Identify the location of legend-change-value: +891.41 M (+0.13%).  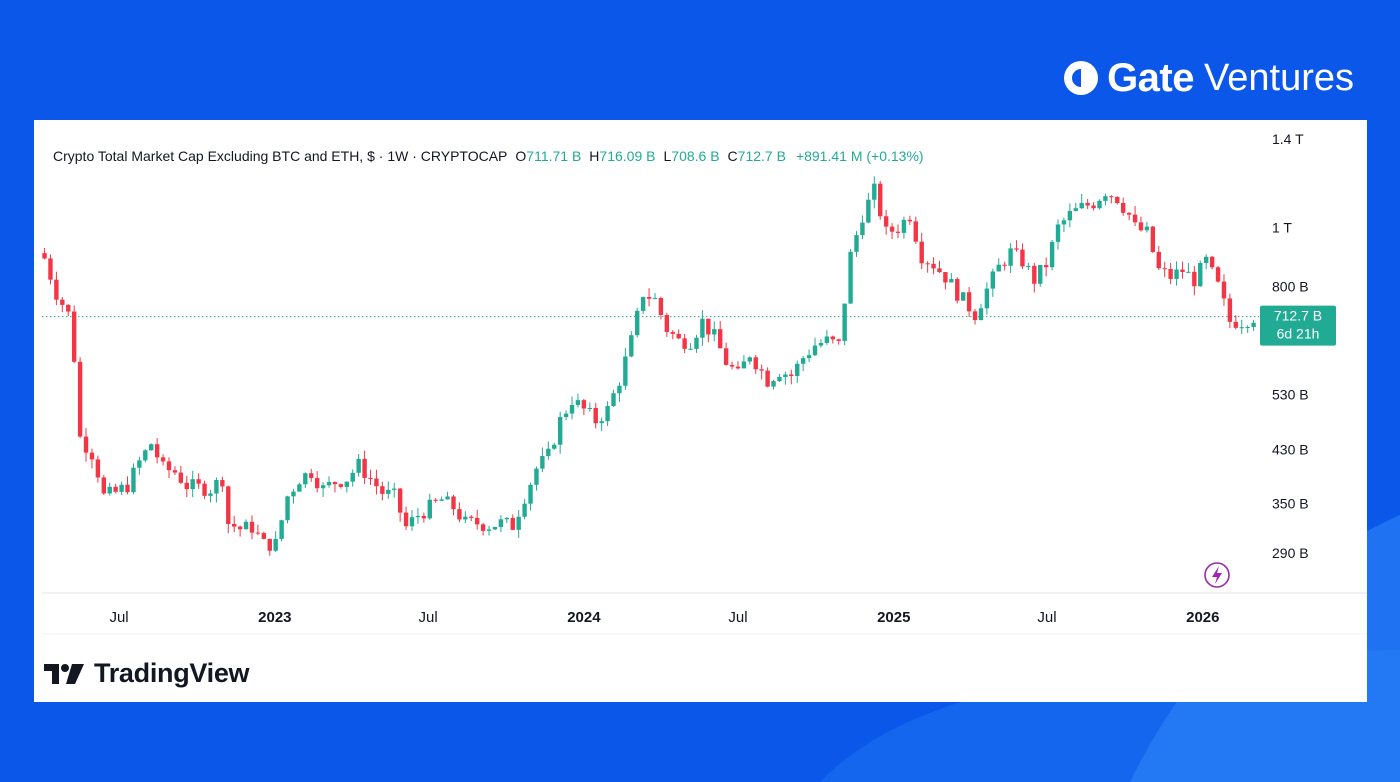
(859, 156).